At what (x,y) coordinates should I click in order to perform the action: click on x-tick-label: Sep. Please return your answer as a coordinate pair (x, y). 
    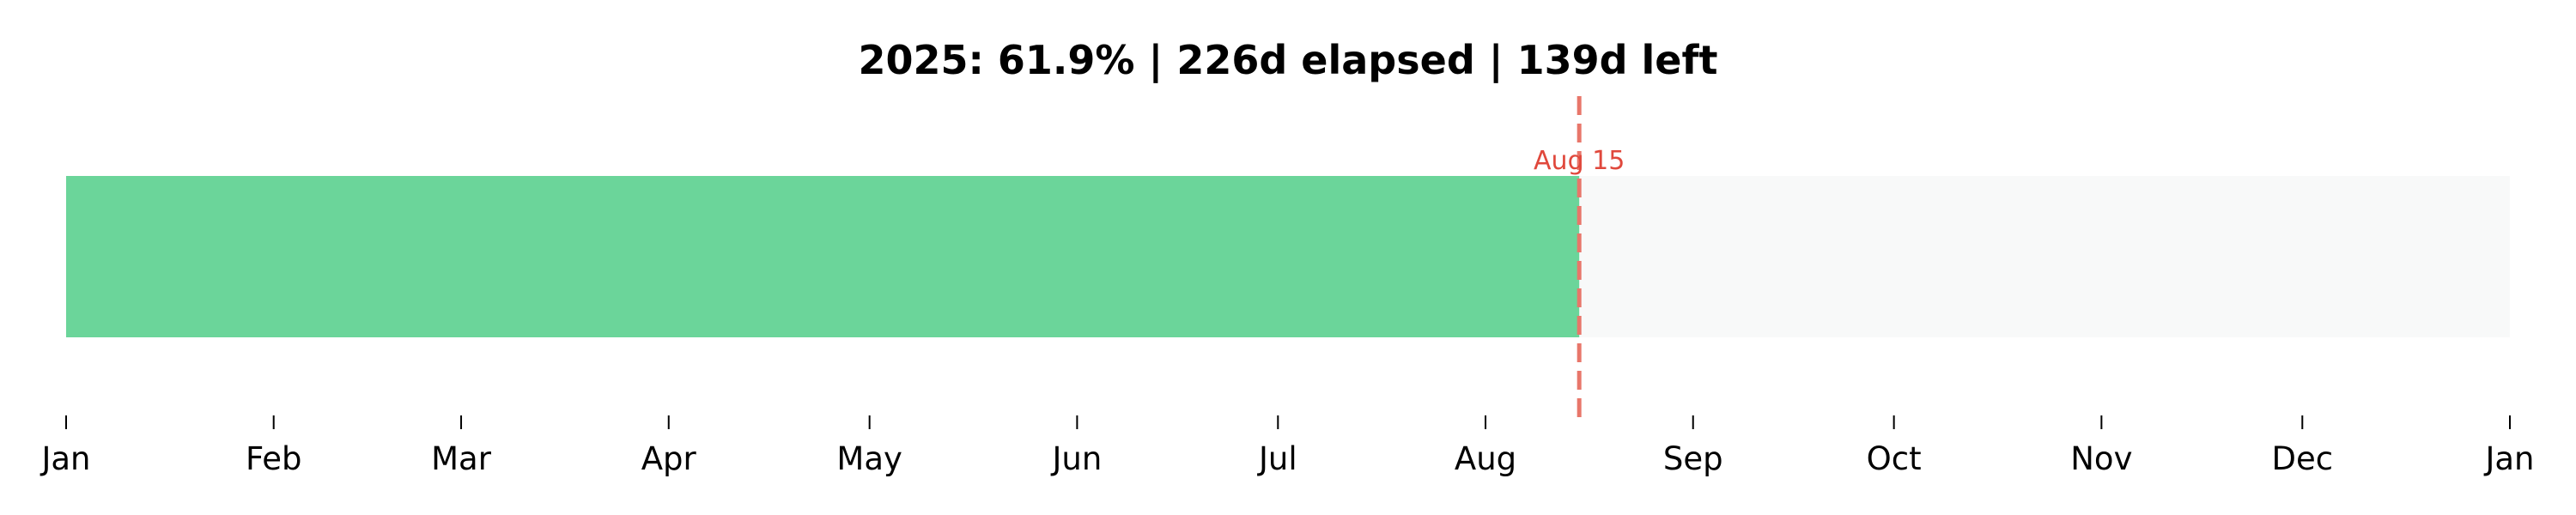
    Looking at the image, I should click on (1693, 458).